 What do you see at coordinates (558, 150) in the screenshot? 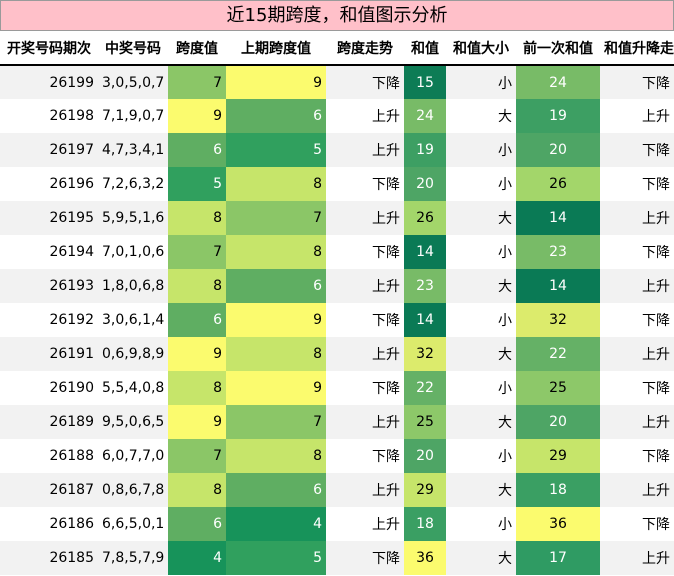
I see `cell-prev-sum: 20` at bounding box center [558, 150].